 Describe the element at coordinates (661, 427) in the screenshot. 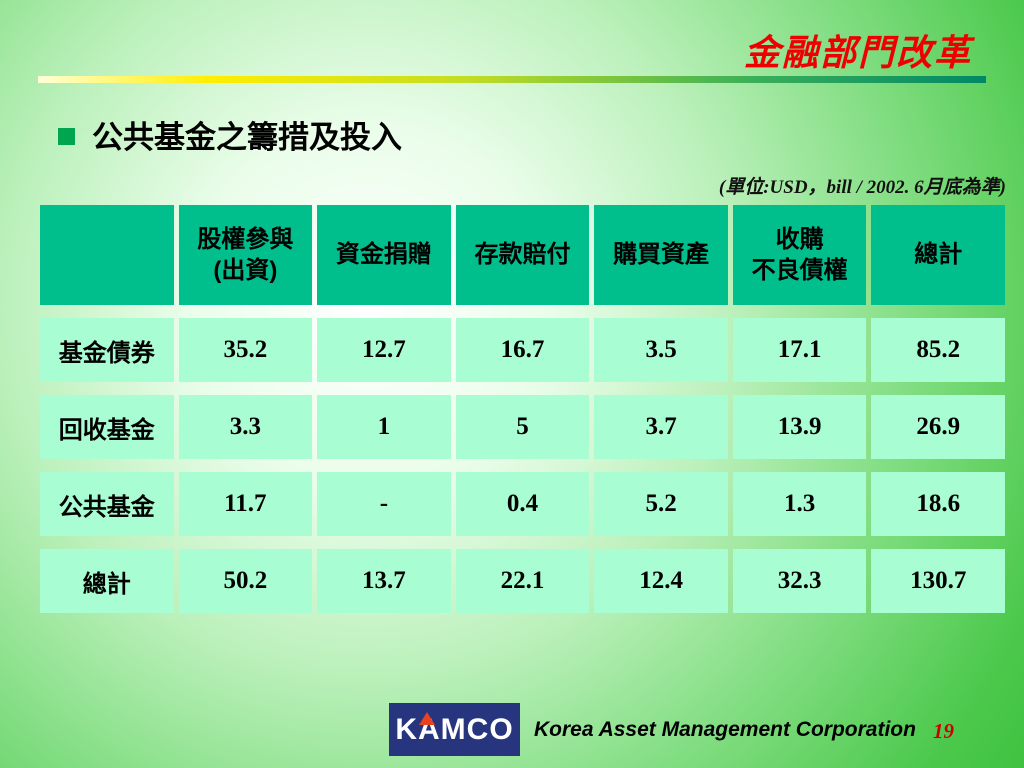

I see `table-cell: 3.7` at that location.